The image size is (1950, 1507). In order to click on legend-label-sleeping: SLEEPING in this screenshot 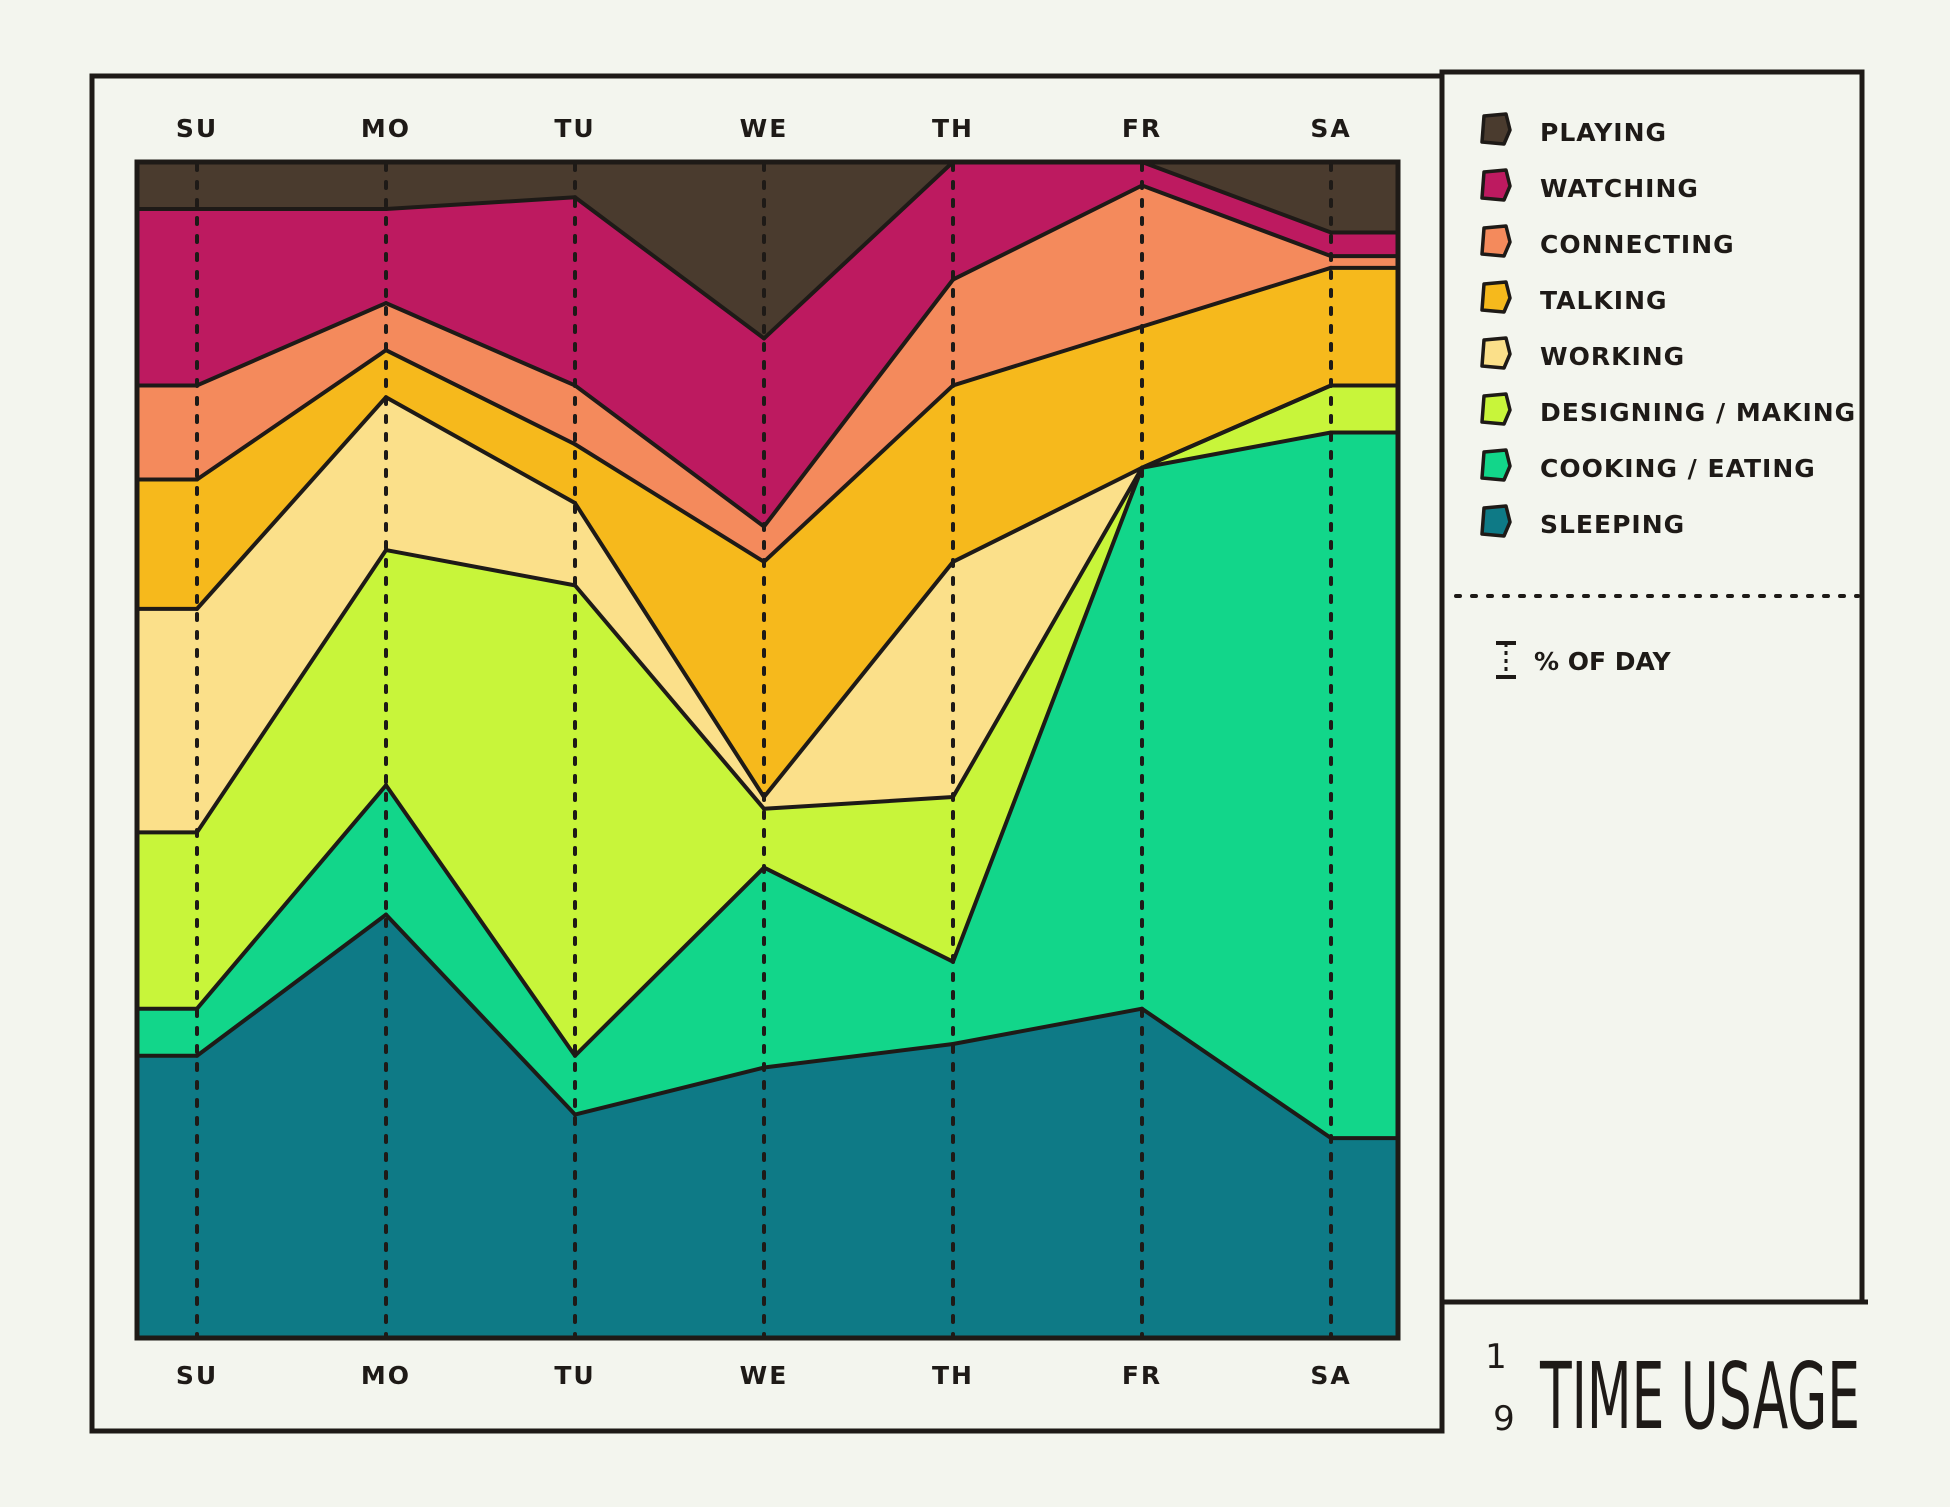, I will do `click(1612, 524)`.